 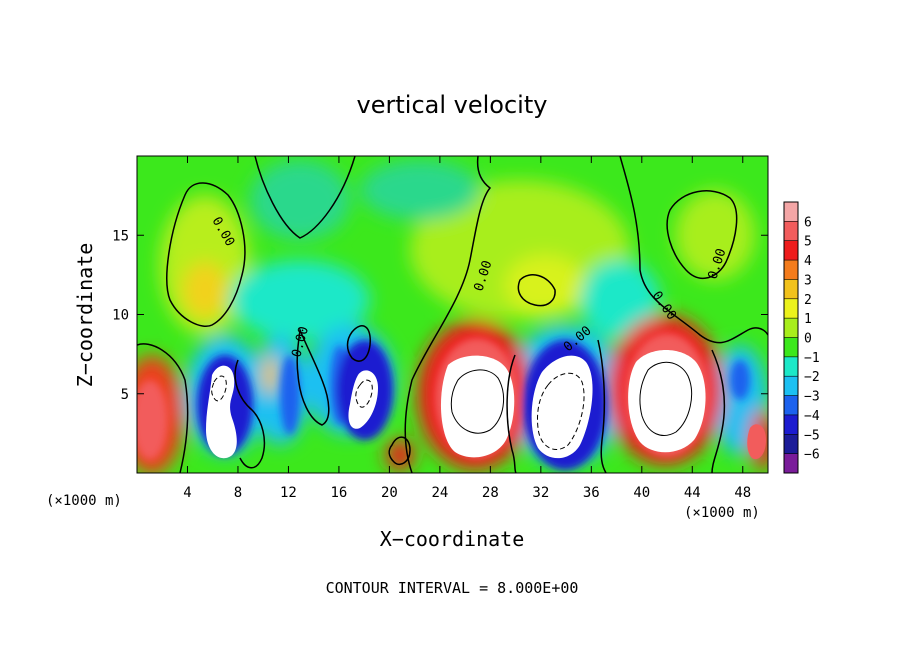 What do you see at coordinates (808, 261) in the screenshot?
I see `colorbar-label: 4` at bounding box center [808, 261].